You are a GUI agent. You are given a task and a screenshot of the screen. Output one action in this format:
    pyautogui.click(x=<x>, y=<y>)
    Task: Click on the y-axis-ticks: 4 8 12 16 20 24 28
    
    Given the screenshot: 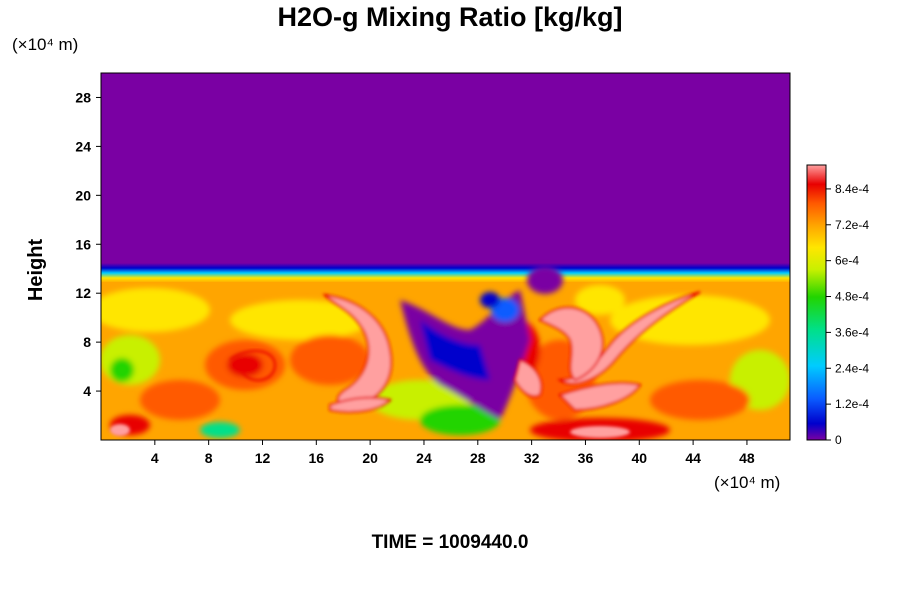 What is the action you would take?
    pyautogui.click(x=88, y=244)
    